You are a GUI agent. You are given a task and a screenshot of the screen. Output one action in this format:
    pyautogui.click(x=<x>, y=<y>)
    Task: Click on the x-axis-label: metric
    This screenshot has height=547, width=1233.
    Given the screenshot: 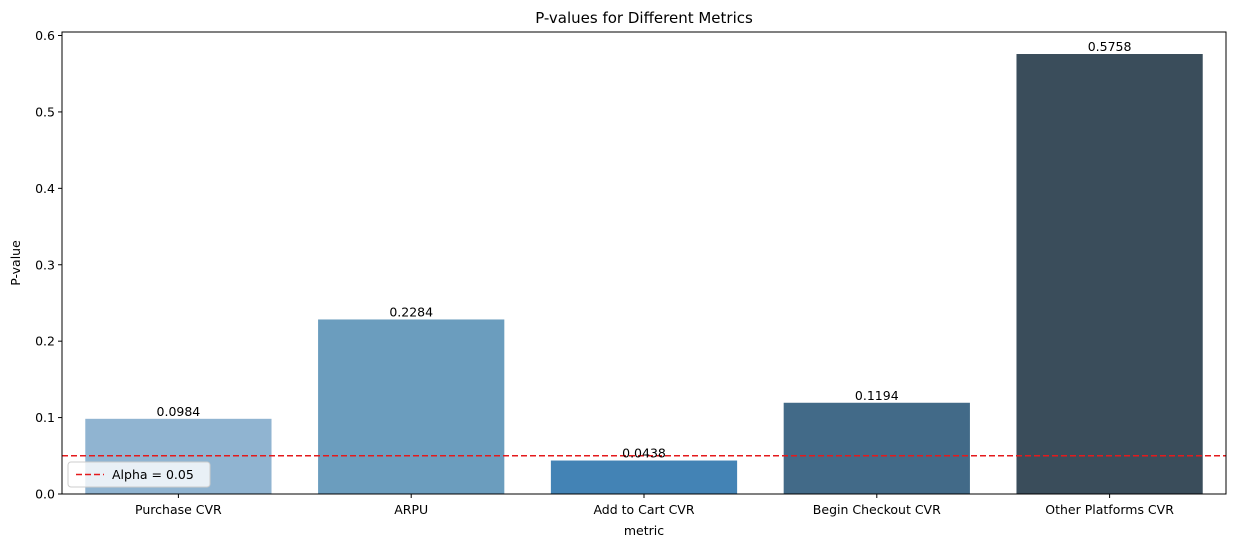 What is the action you would take?
    pyautogui.click(x=644, y=530)
    